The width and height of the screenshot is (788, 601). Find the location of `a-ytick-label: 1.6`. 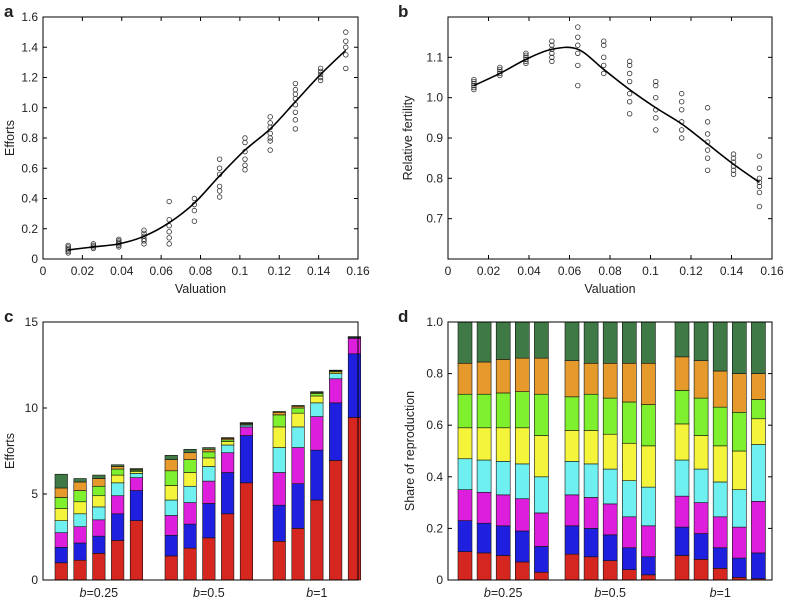

a-ytick-label: 1.6 is located at coordinates (29, 17).